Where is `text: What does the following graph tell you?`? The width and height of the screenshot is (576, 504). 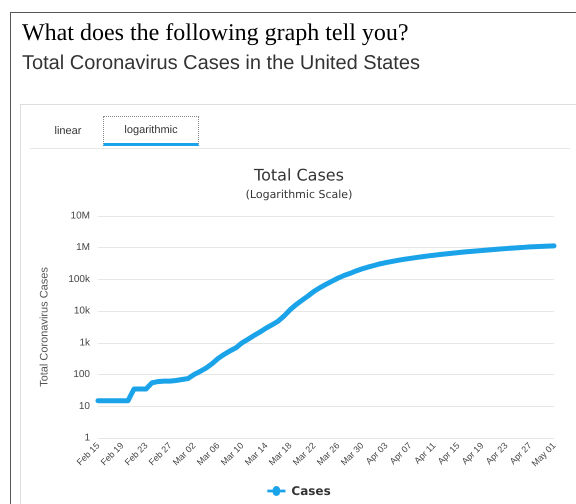
text: What does the following graph tell you? is located at coordinates (215, 33).